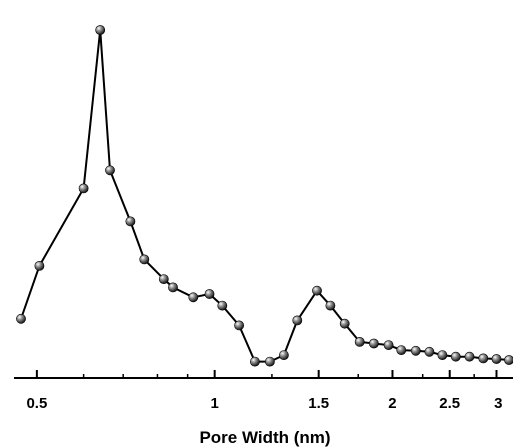  Describe the element at coordinates (264, 403) in the screenshot. I see `tick-labels-group: 0.5 1 1.5 2 2.5 3` at that location.